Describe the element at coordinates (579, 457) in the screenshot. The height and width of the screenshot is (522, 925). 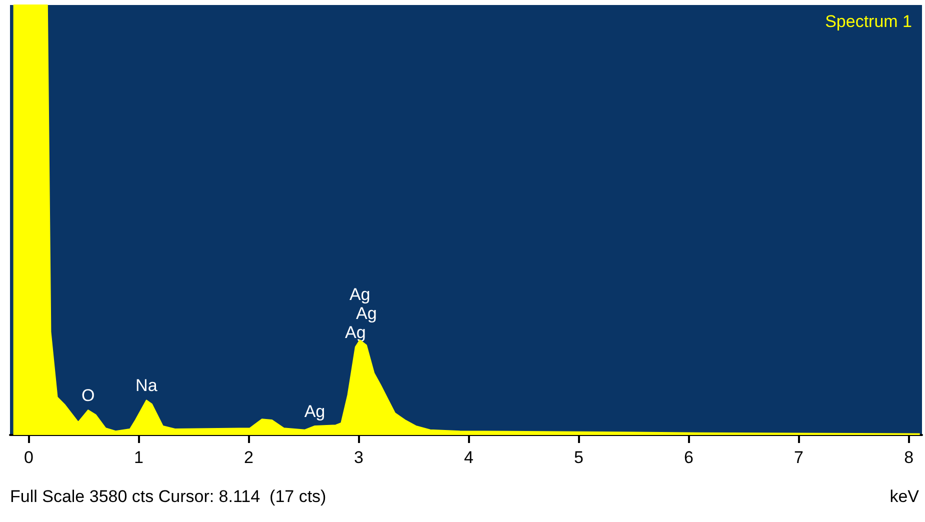
I see `x-tick-label: 5` at that location.